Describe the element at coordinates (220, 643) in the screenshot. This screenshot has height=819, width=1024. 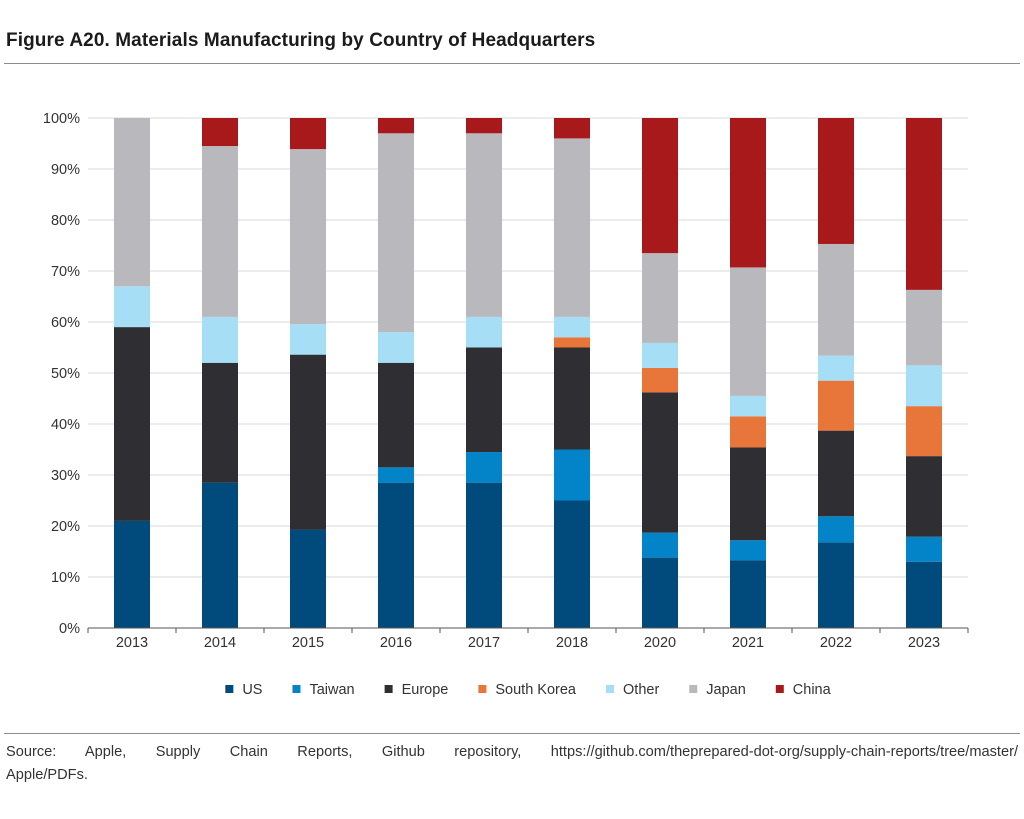
I see `x-tick-label: 2014` at that location.